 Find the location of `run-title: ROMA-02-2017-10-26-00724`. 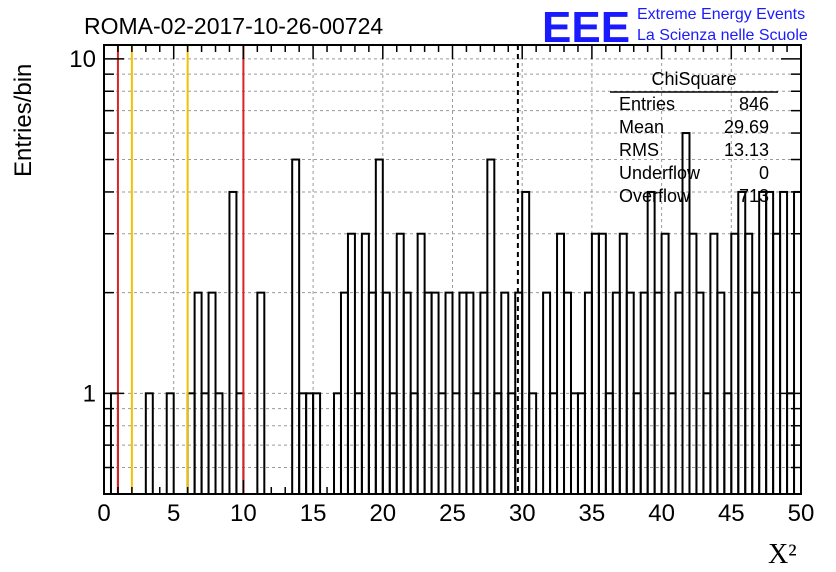

run-title: ROMA-02-2017-10-26-00724 is located at coordinates (233, 26).